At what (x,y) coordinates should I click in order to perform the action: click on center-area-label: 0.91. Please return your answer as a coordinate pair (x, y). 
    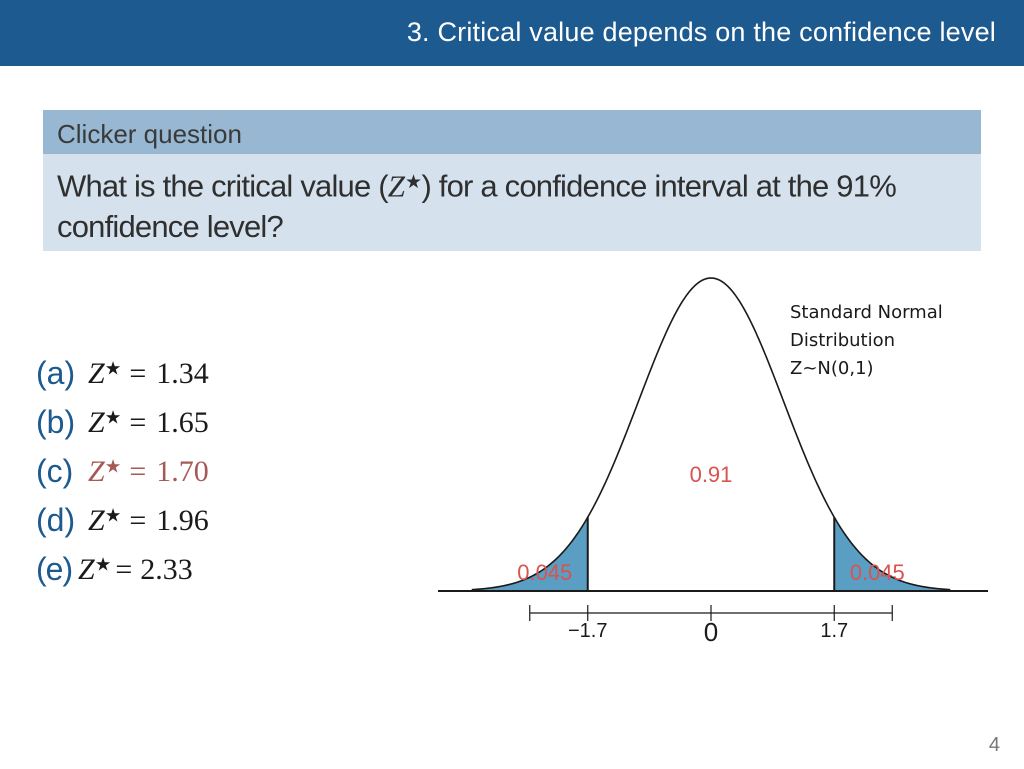
    Looking at the image, I should click on (711, 474).